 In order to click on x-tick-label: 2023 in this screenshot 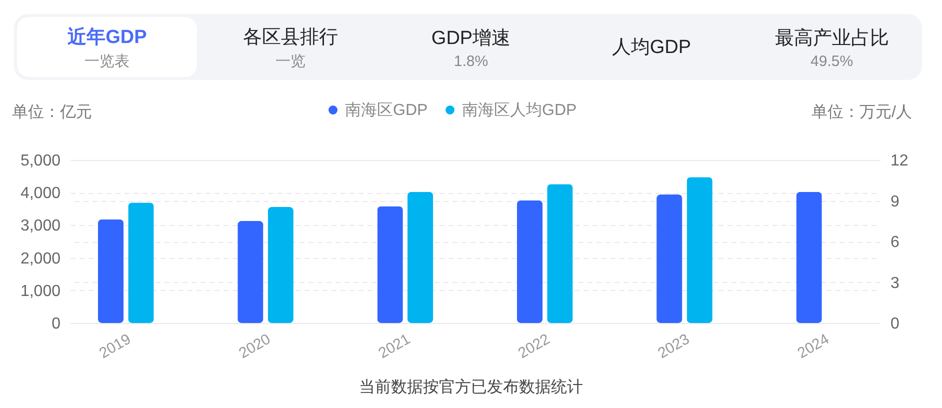, I will do `click(673, 346)`.